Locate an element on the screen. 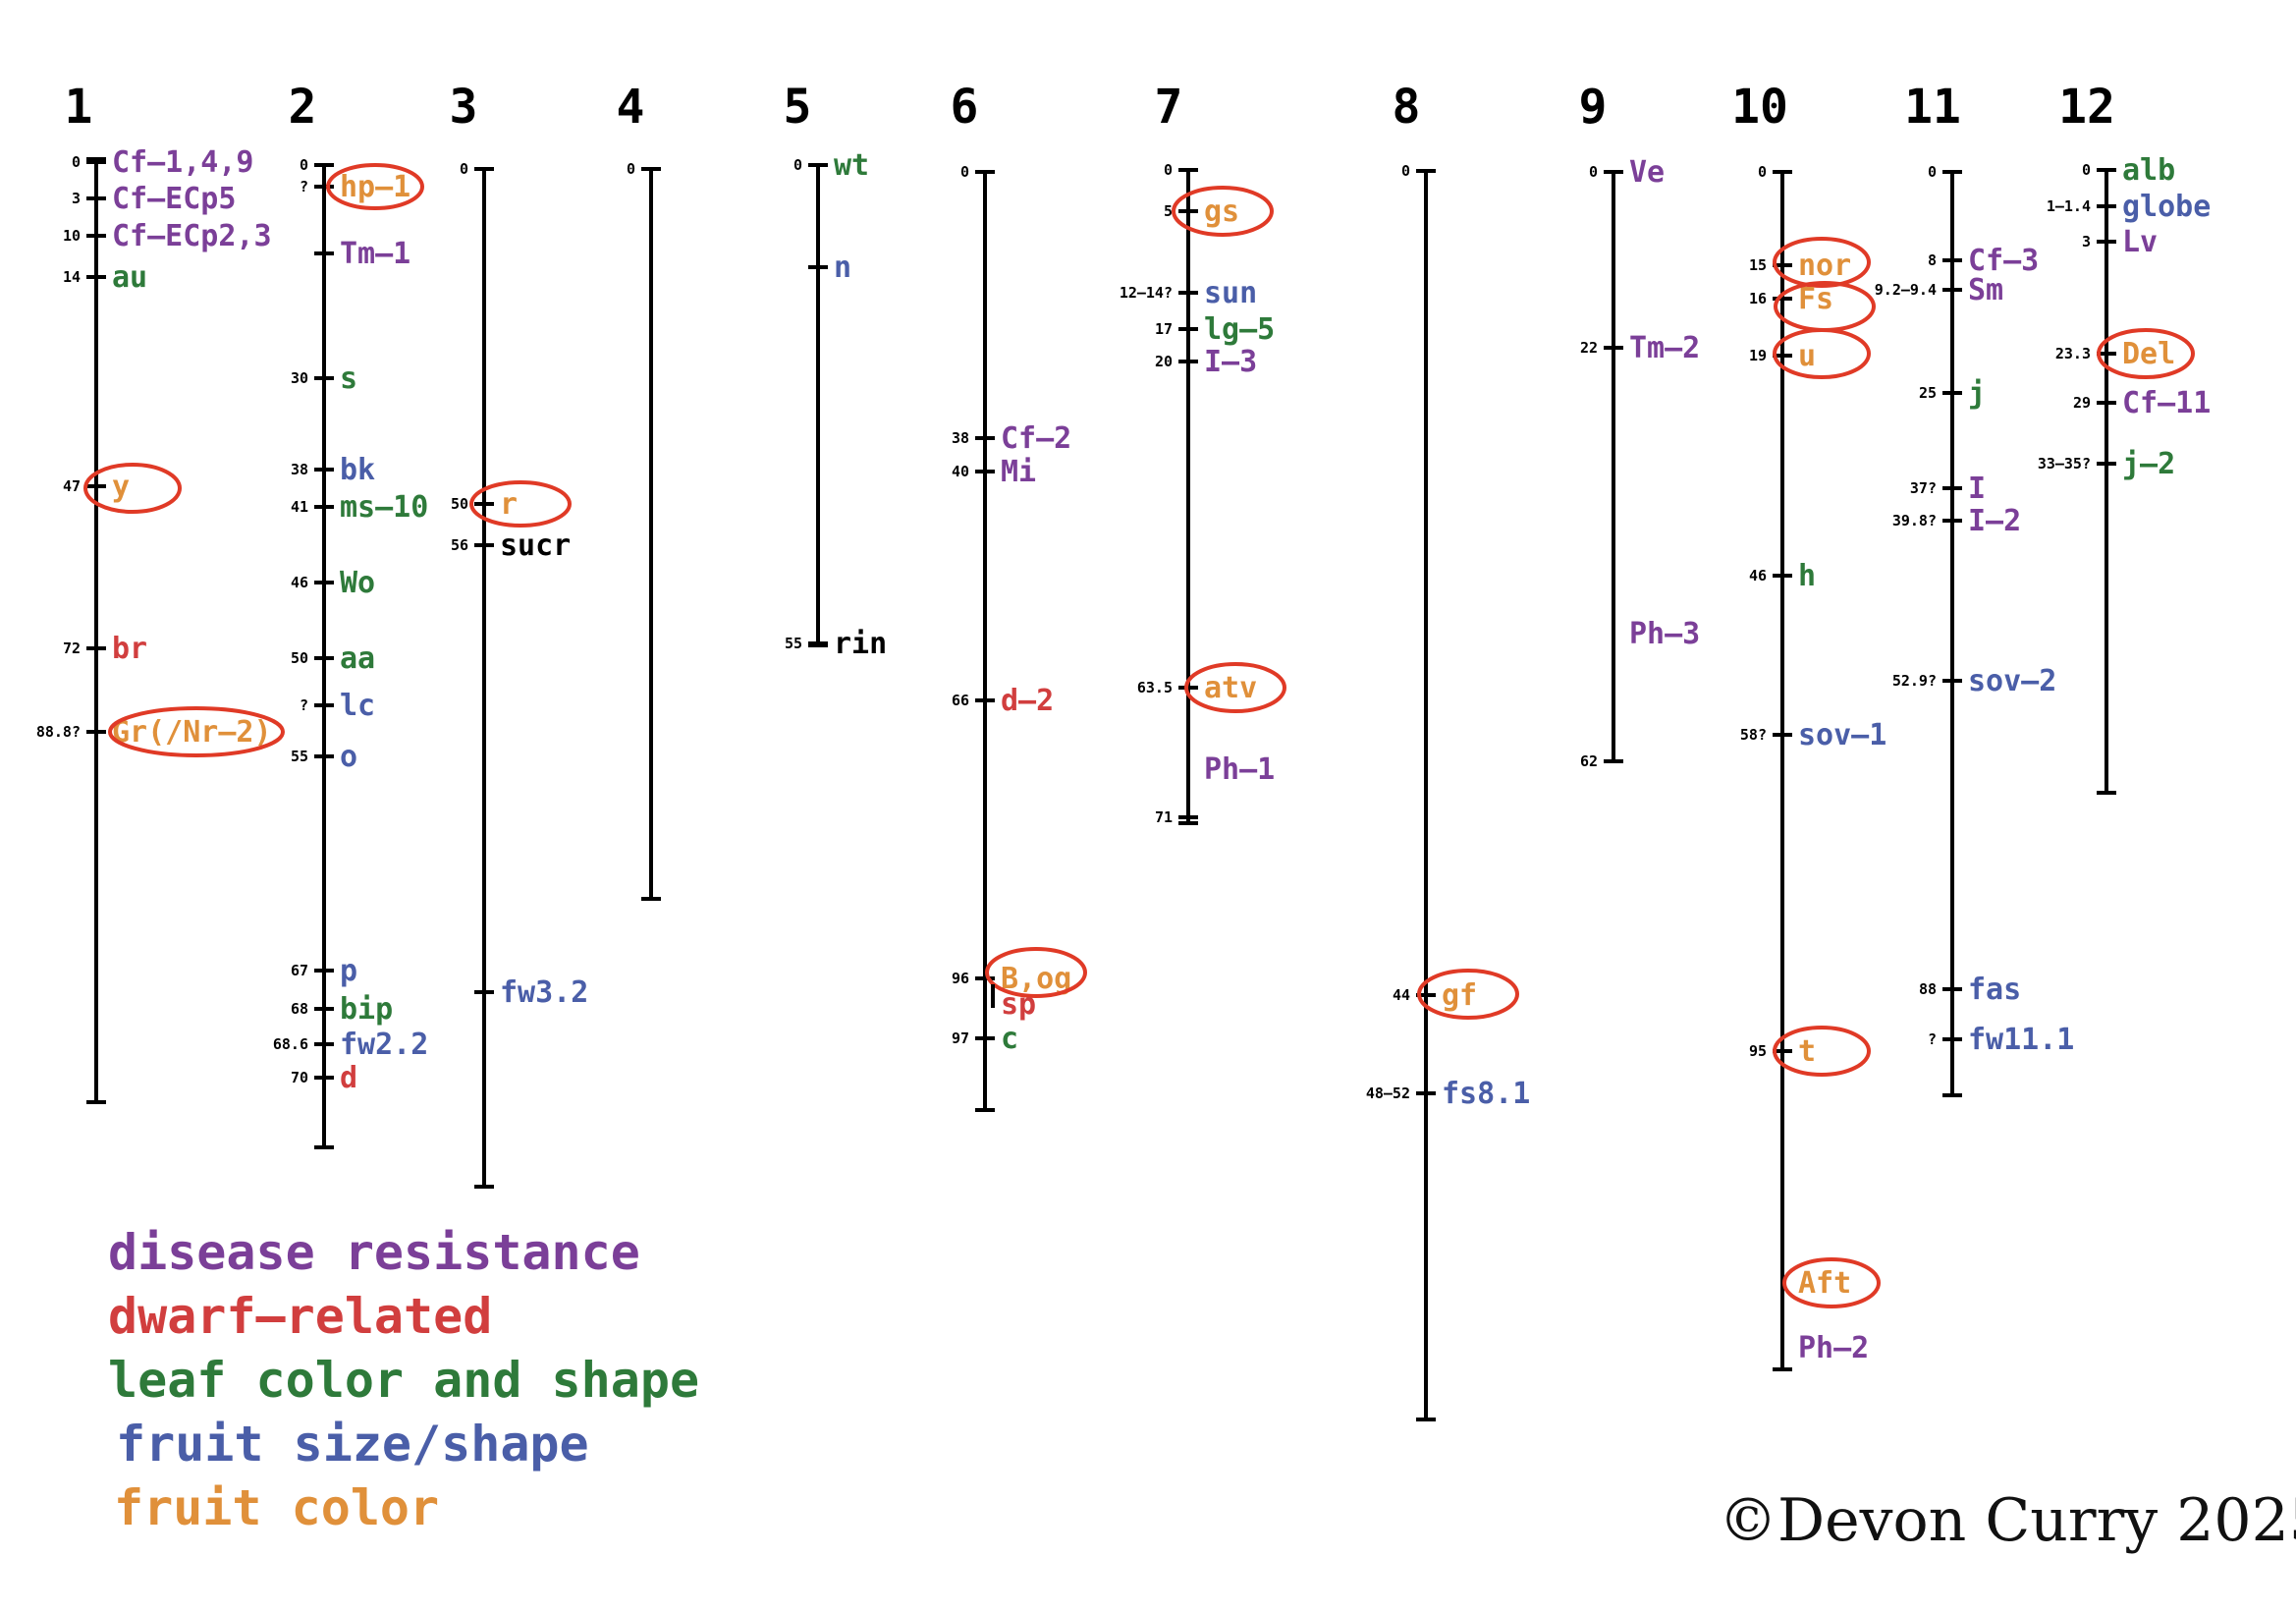 This screenshot has height=1613, width=2296. gene-label: Del is located at coordinates (2148, 354).